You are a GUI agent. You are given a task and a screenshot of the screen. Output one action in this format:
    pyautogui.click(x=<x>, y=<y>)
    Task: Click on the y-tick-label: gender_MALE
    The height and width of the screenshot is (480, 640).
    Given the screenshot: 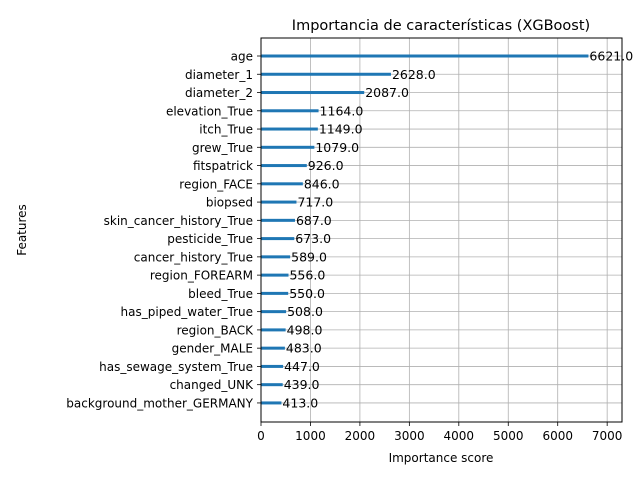 What is the action you would take?
    pyautogui.click(x=212, y=349)
    